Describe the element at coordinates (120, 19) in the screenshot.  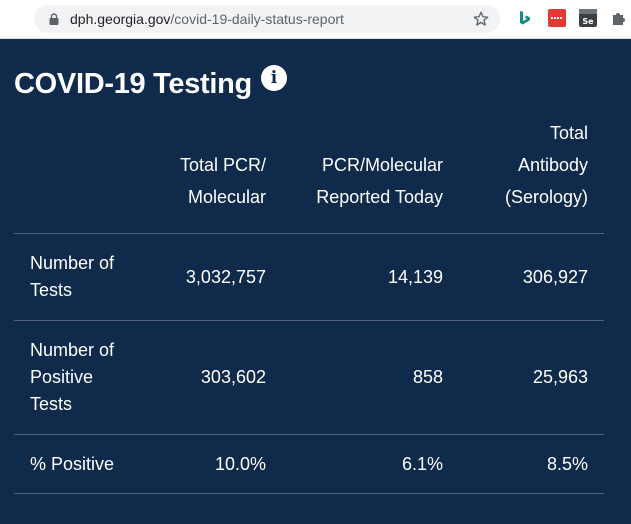
I see `url-domain: dph.georgia.gov` at that location.